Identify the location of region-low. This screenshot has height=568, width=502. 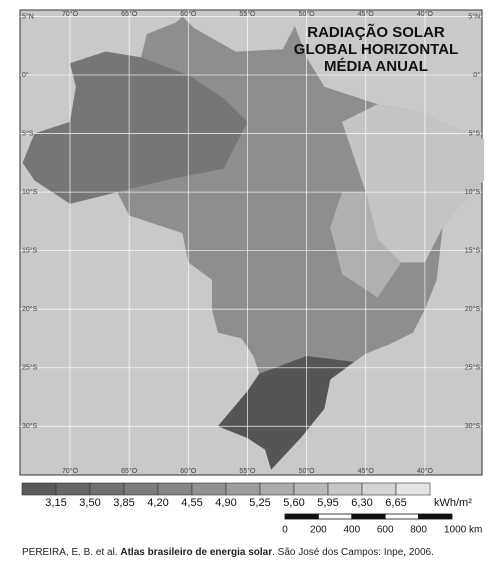
(135, 127).